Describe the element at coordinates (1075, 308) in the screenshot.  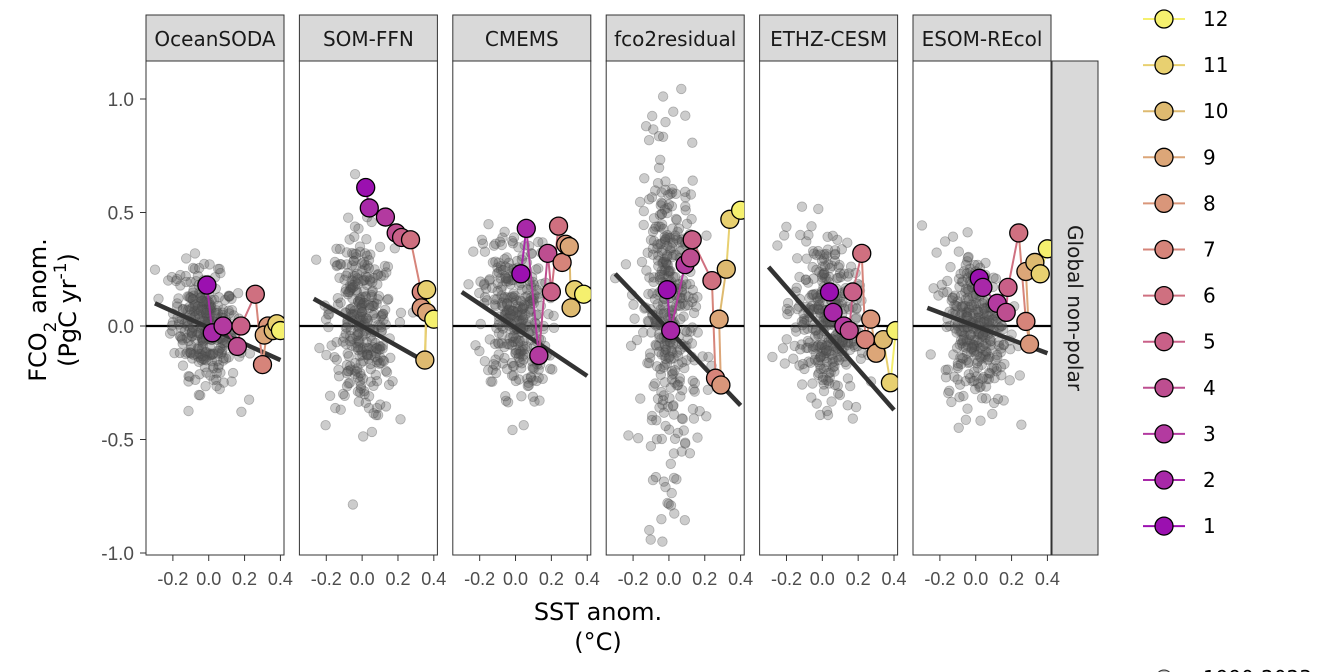
I see `row-strip` at that location.